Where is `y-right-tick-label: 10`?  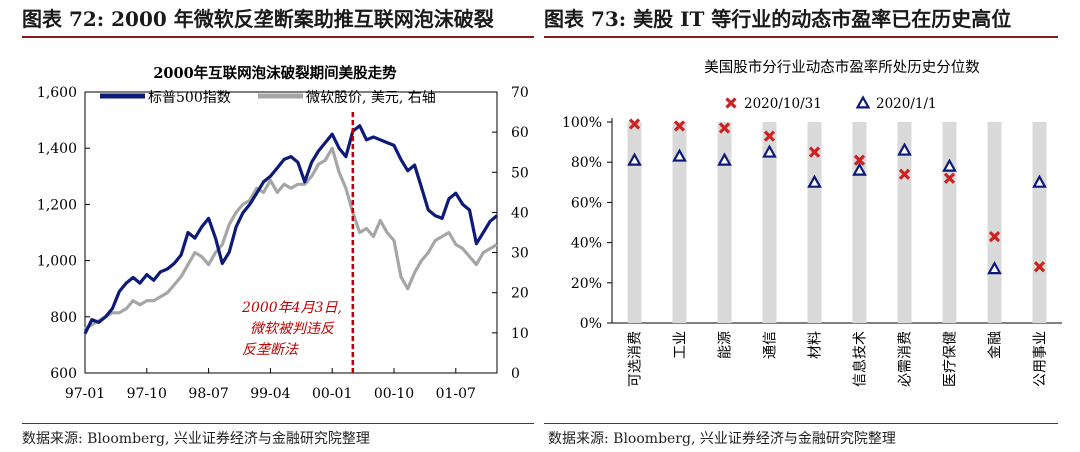
y-right-tick-label: 10 is located at coordinates (520, 334).